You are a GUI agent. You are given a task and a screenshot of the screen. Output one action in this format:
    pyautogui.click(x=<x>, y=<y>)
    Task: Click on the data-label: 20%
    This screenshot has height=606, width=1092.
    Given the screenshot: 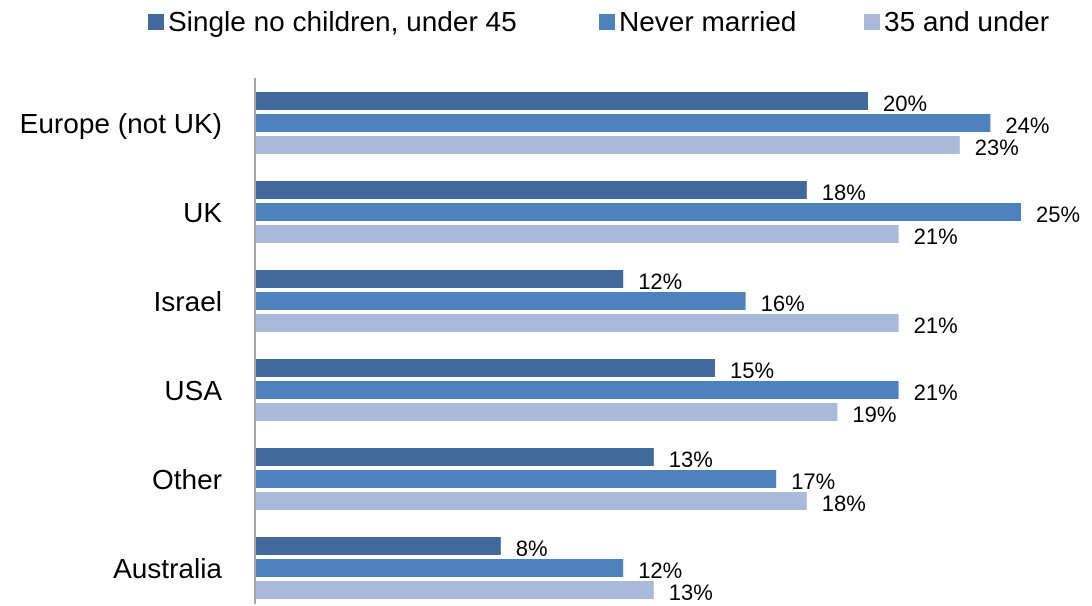 What is the action you would take?
    pyautogui.click(x=905, y=103)
    